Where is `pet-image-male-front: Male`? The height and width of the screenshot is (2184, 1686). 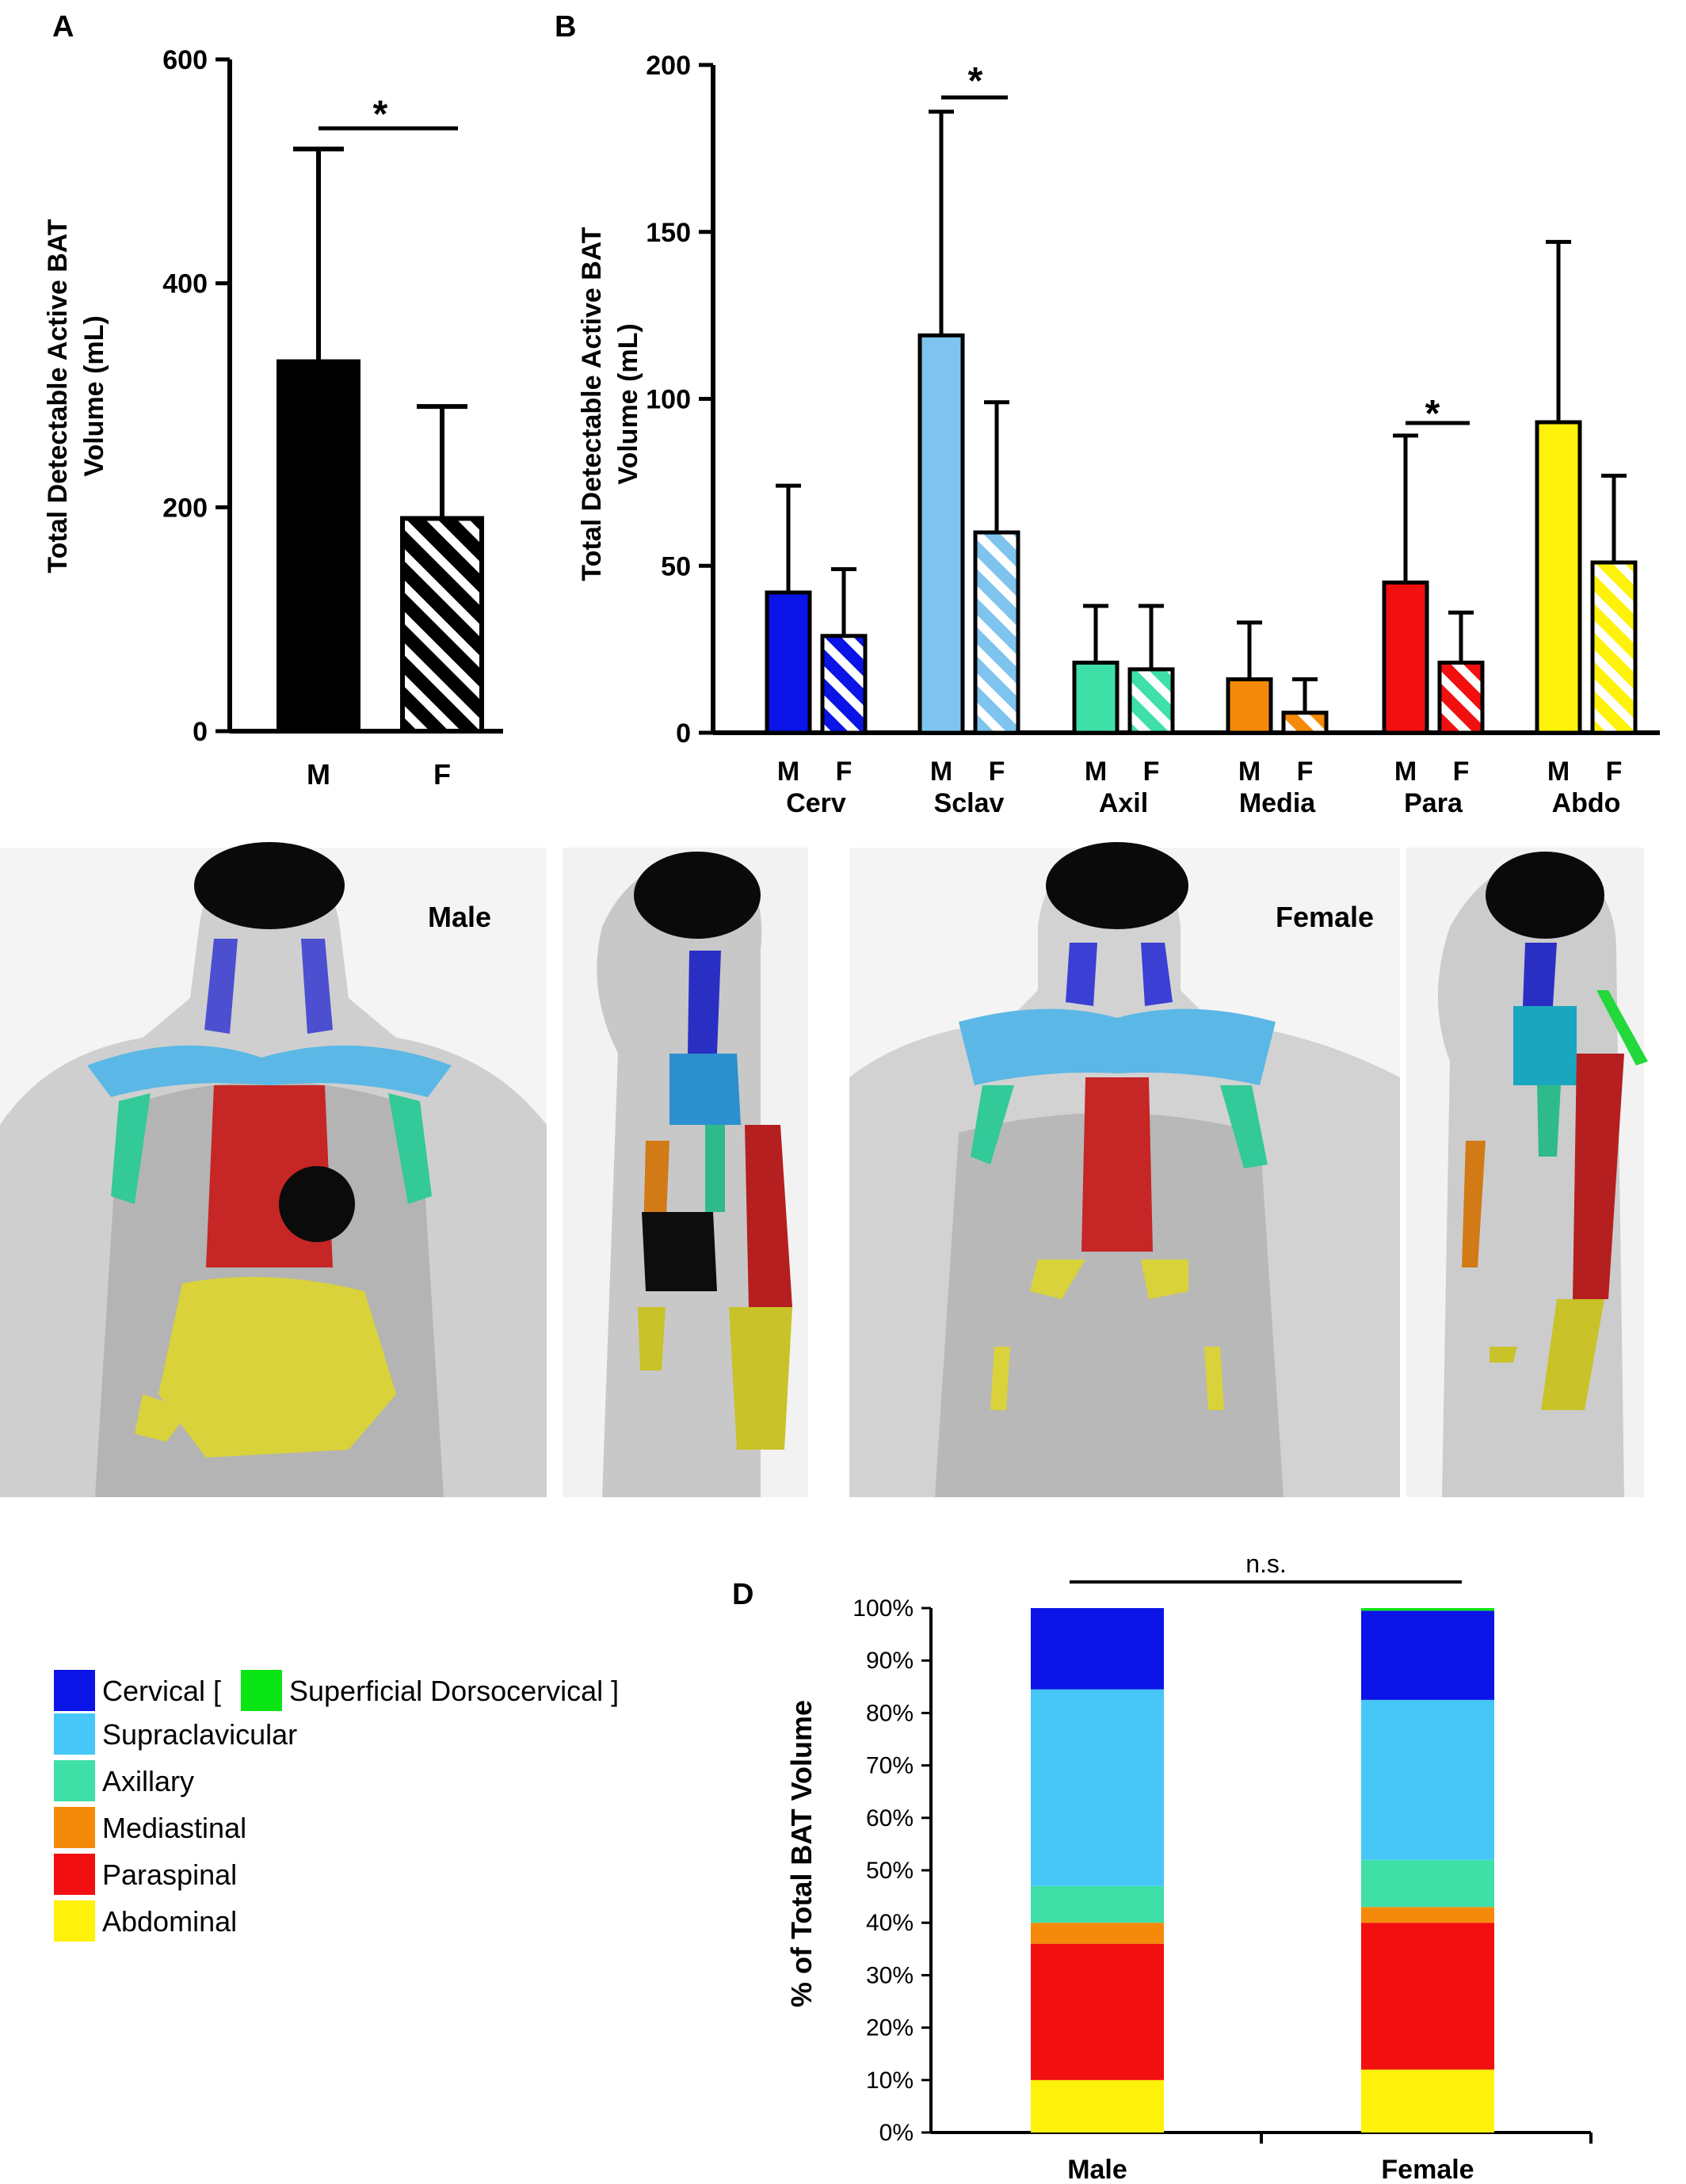 pet-image-male-front: Male is located at coordinates (273, 1169).